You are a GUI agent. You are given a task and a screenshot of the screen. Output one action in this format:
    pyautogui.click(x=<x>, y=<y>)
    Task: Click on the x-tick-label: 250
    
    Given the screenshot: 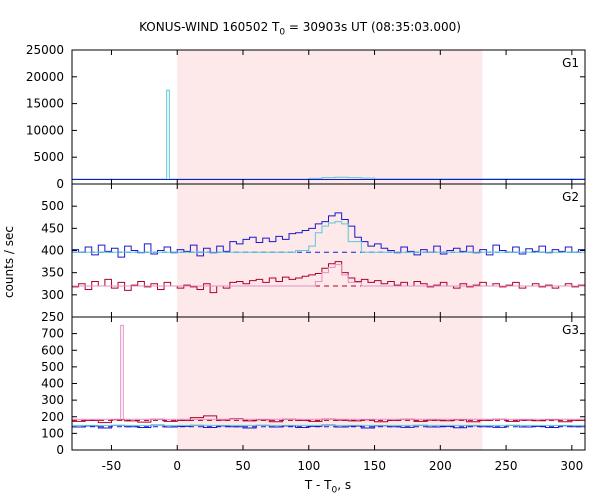 What is the action you would take?
    pyautogui.click(x=506, y=466)
    